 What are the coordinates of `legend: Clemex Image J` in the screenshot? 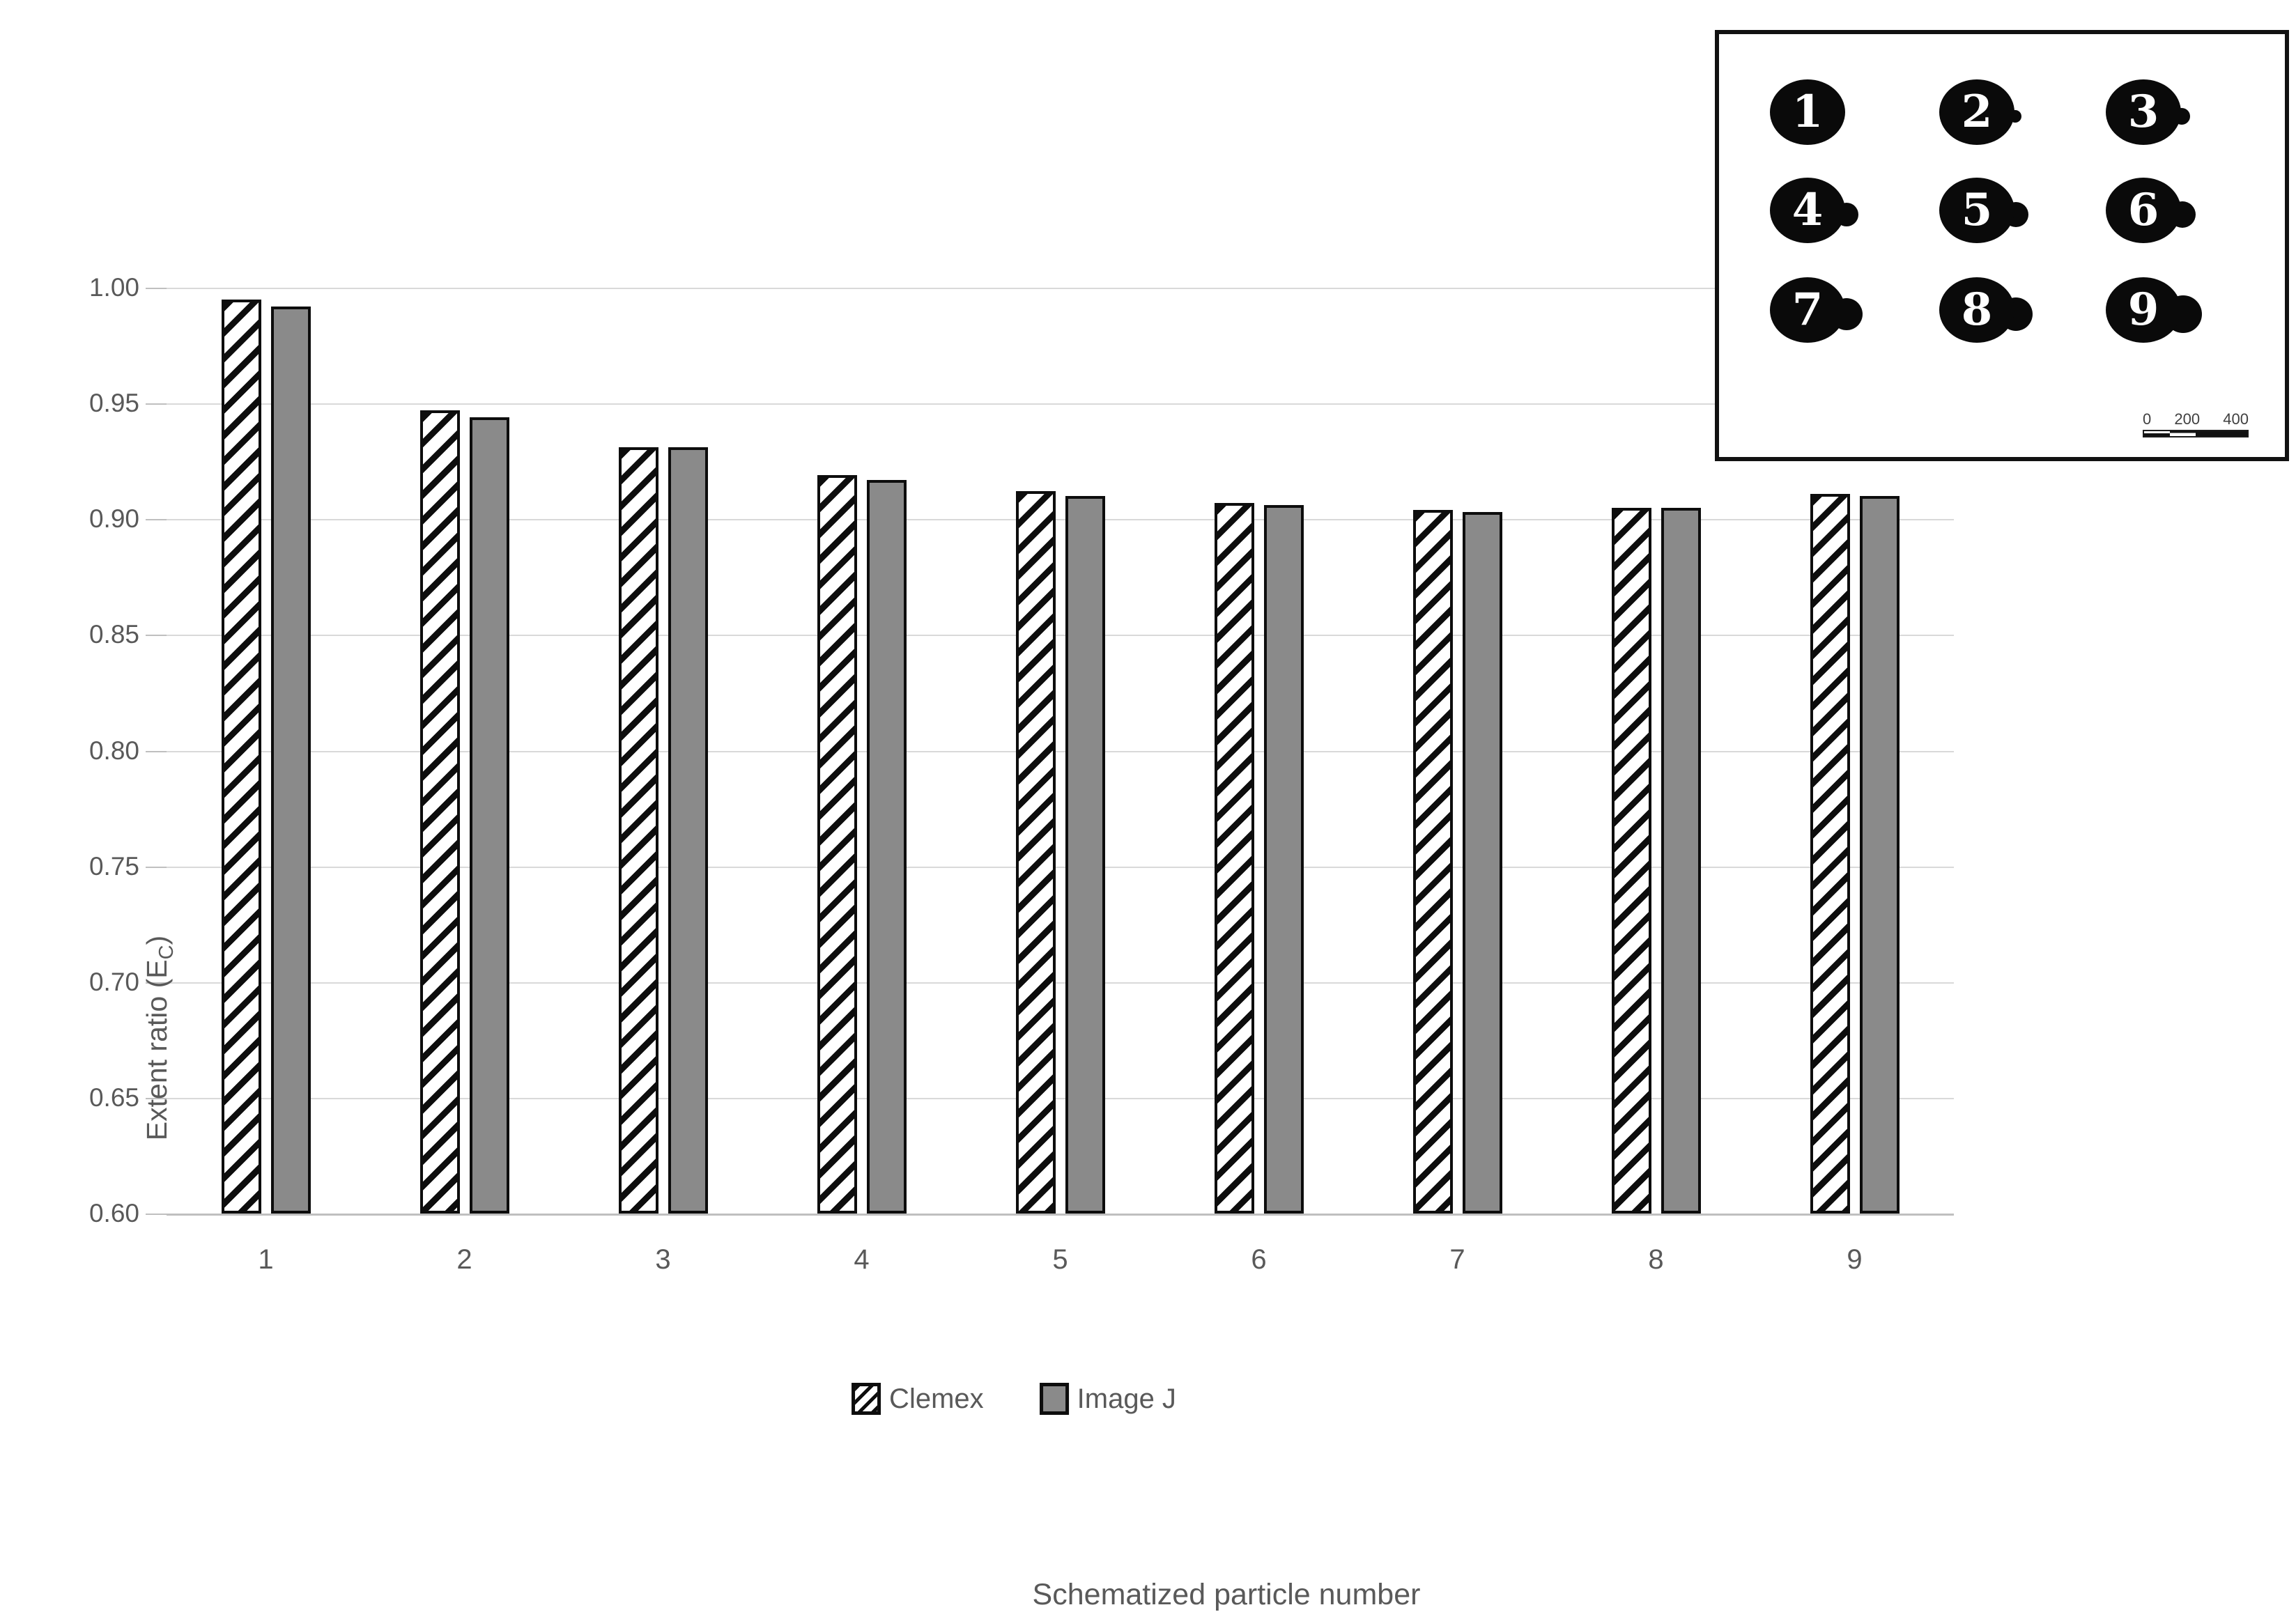 It's located at (1014, 1399).